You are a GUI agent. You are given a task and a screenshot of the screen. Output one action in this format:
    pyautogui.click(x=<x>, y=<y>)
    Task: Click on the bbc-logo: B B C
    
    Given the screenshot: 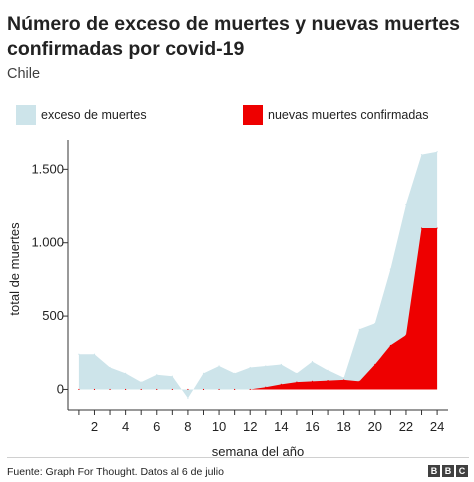 What is the action you would take?
    pyautogui.click(x=448, y=471)
    